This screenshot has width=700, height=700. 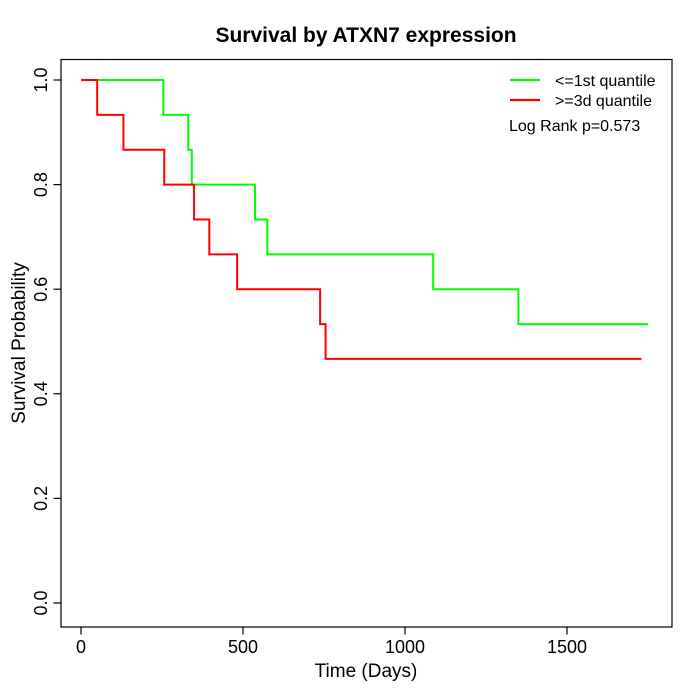 What do you see at coordinates (41, 393) in the screenshot?
I see `y-tick-label: 0.4` at bounding box center [41, 393].